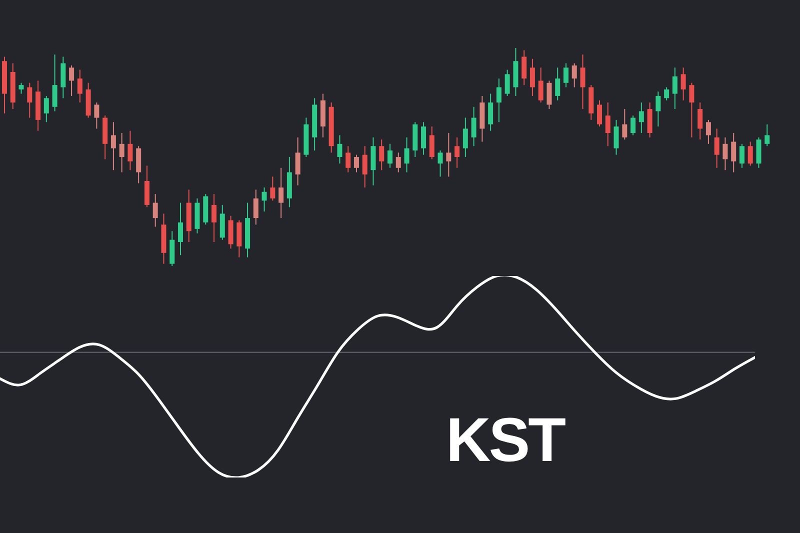 This screenshot has width=800, height=533. Describe the element at coordinates (506, 440) in the screenshot. I see `annotation: KST` at that location.